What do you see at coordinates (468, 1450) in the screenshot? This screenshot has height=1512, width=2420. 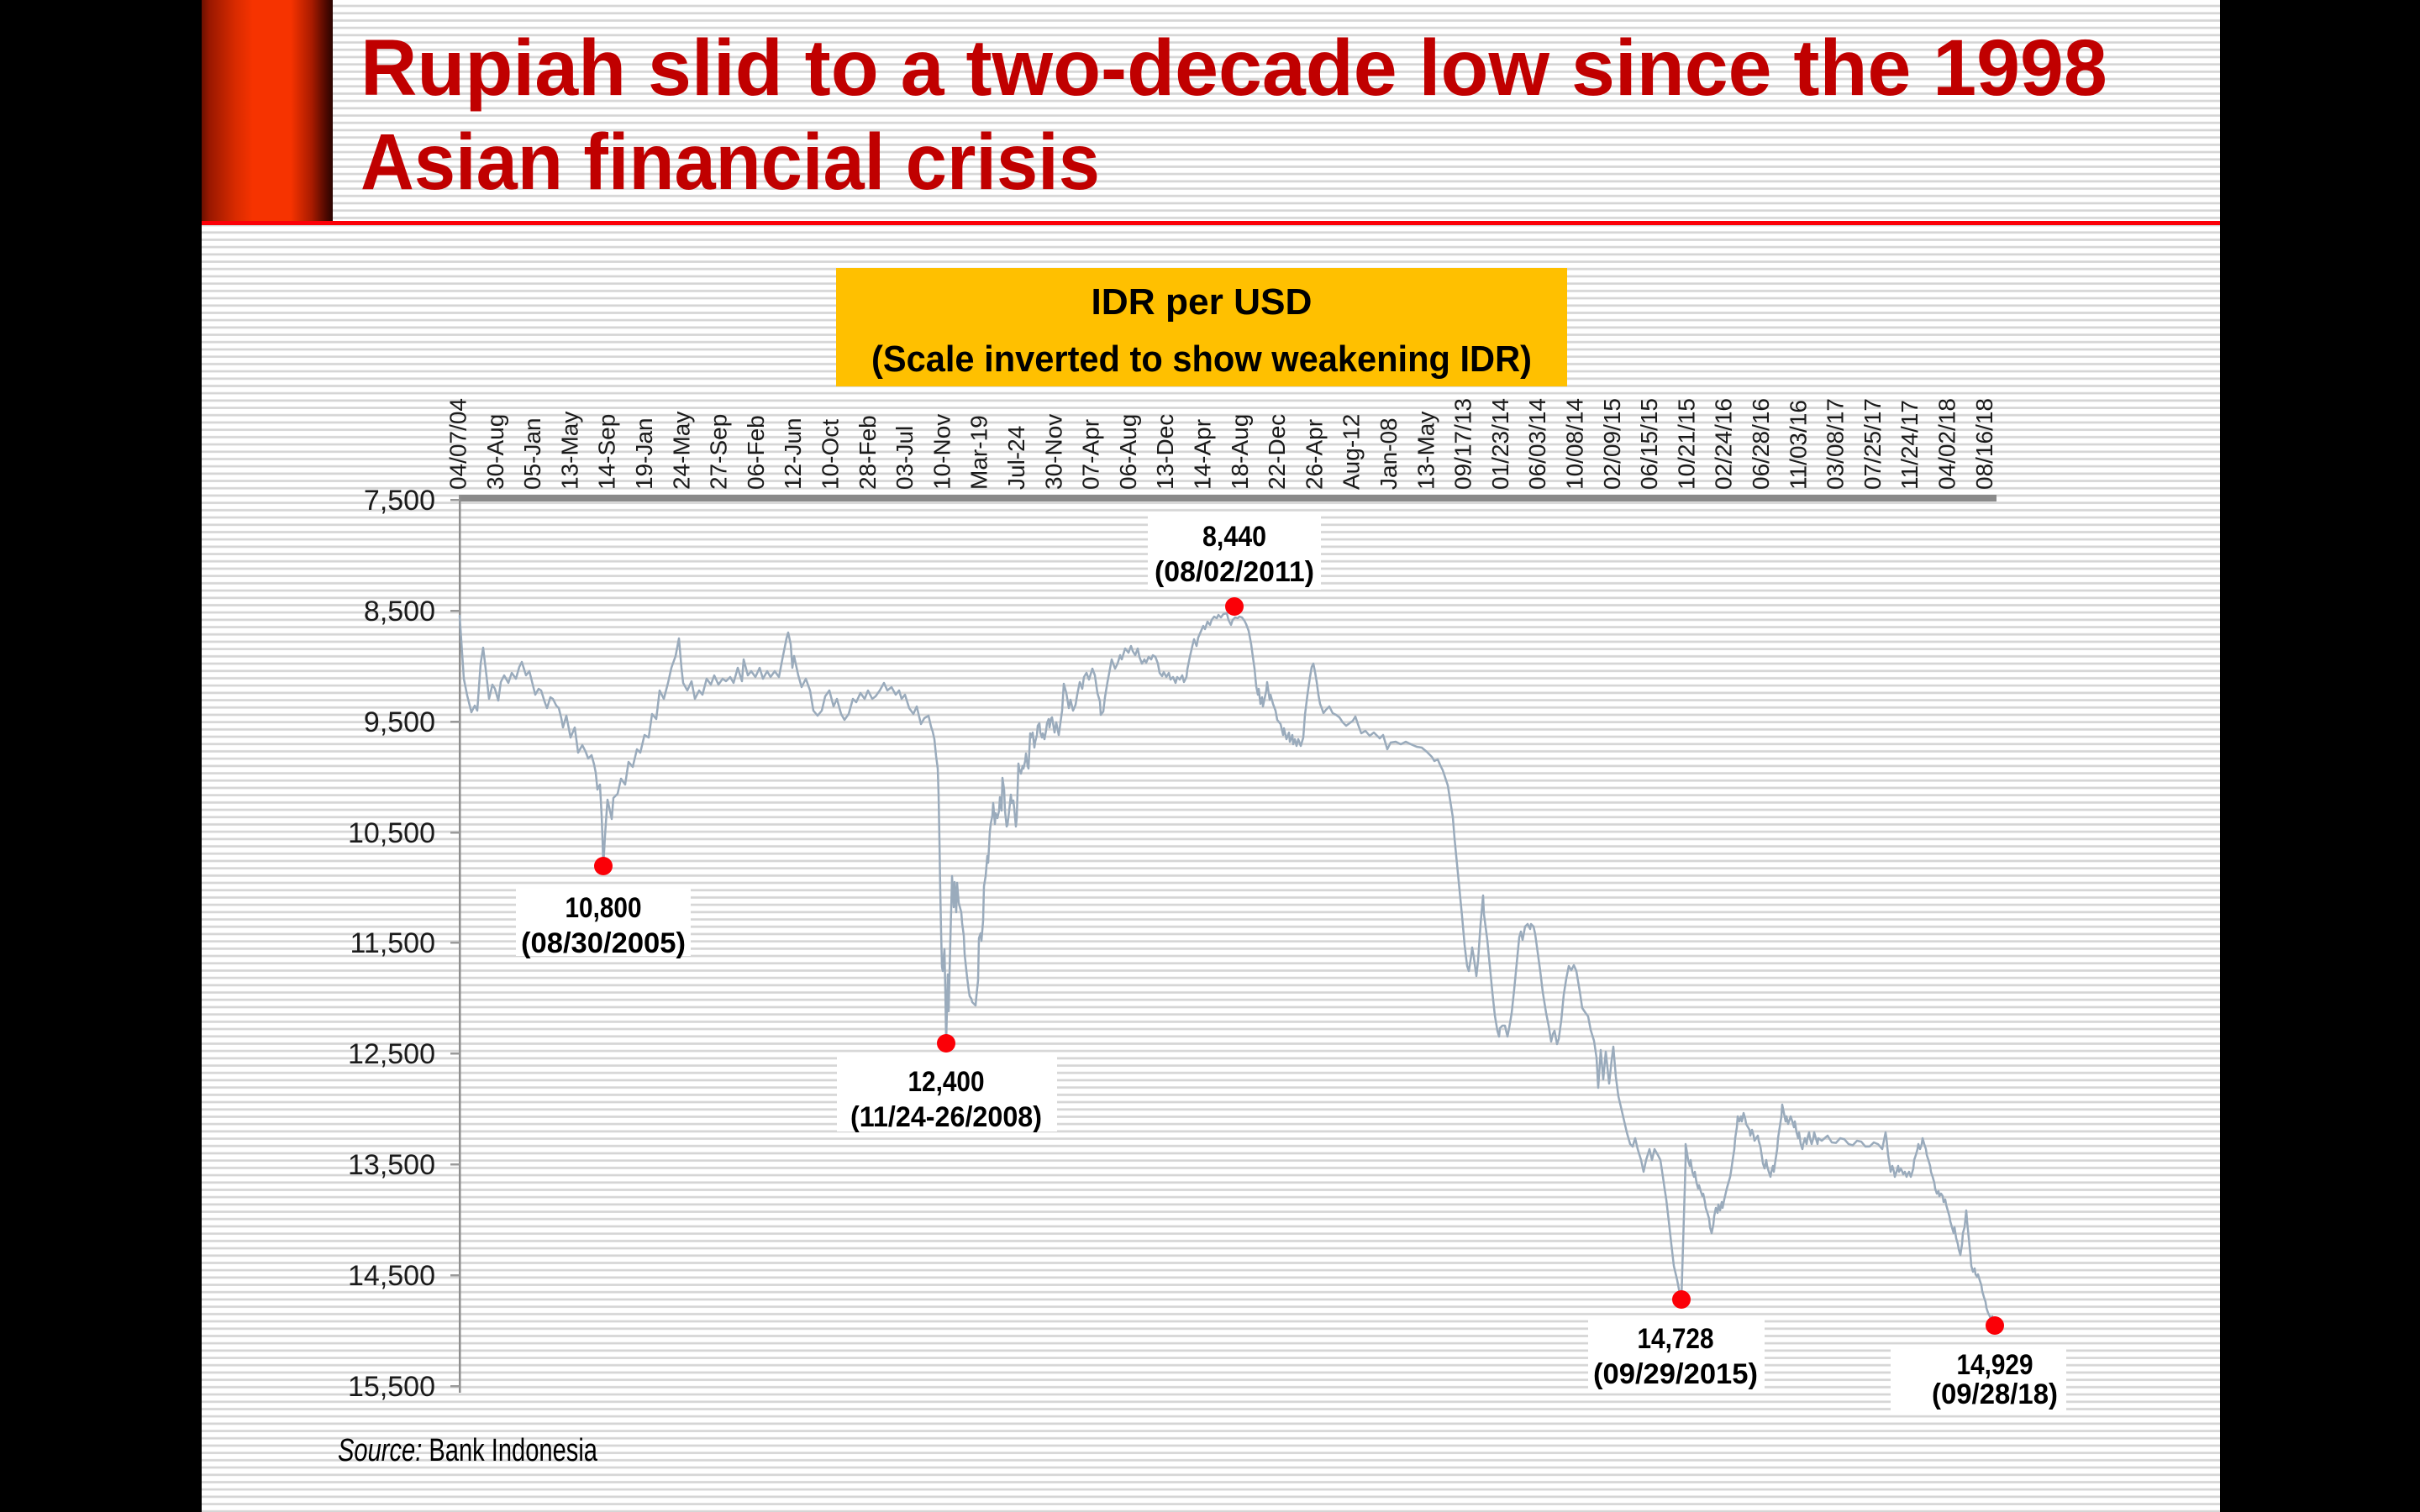 I see `svg-text: Source: Bank Indonesia` at bounding box center [468, 1450].